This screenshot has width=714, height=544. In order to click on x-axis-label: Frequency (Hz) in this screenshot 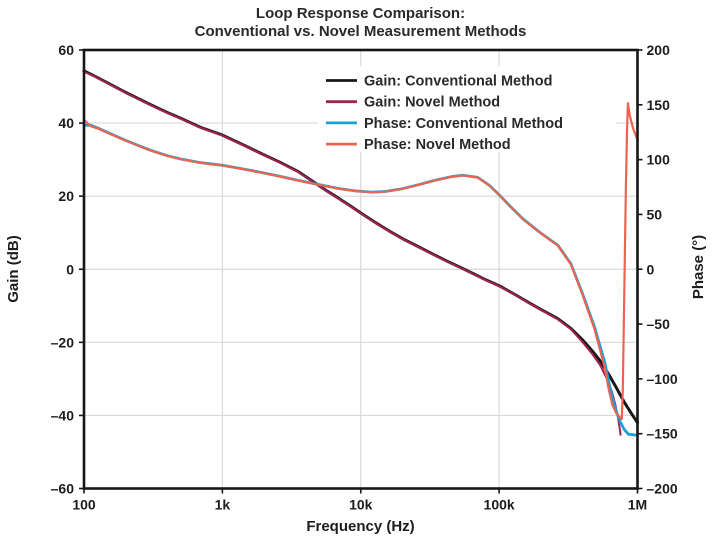, I will do `click(360, 526)`.